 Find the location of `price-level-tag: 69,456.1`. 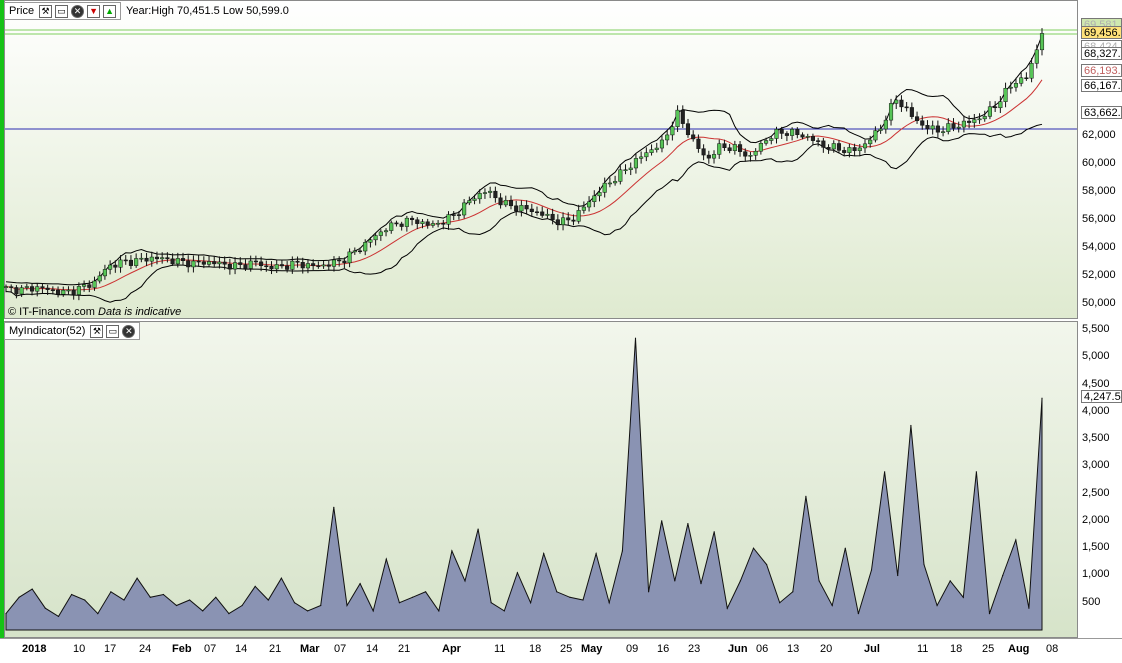

price-level-tag: 69,456.1 is located at coordinates (1101, 32).